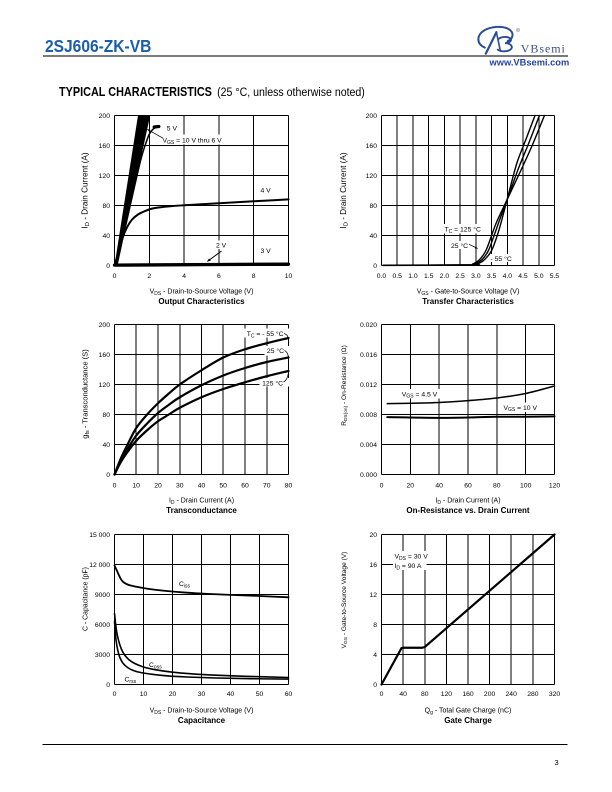 The width and height of the screenshot is (612, 792). I want to click on svg-text: Transconductance, so click(201, 510).